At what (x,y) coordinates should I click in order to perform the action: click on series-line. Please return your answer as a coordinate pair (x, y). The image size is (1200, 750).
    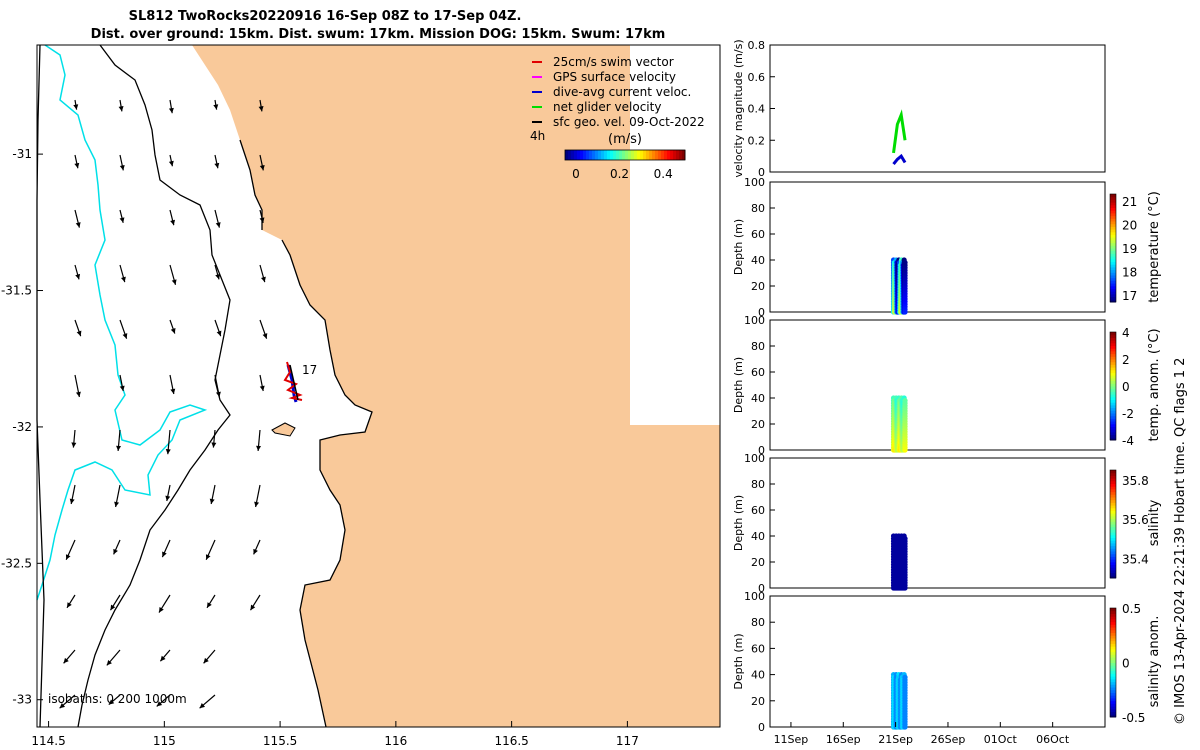
    Looking at the image, I should click on (899, 159).